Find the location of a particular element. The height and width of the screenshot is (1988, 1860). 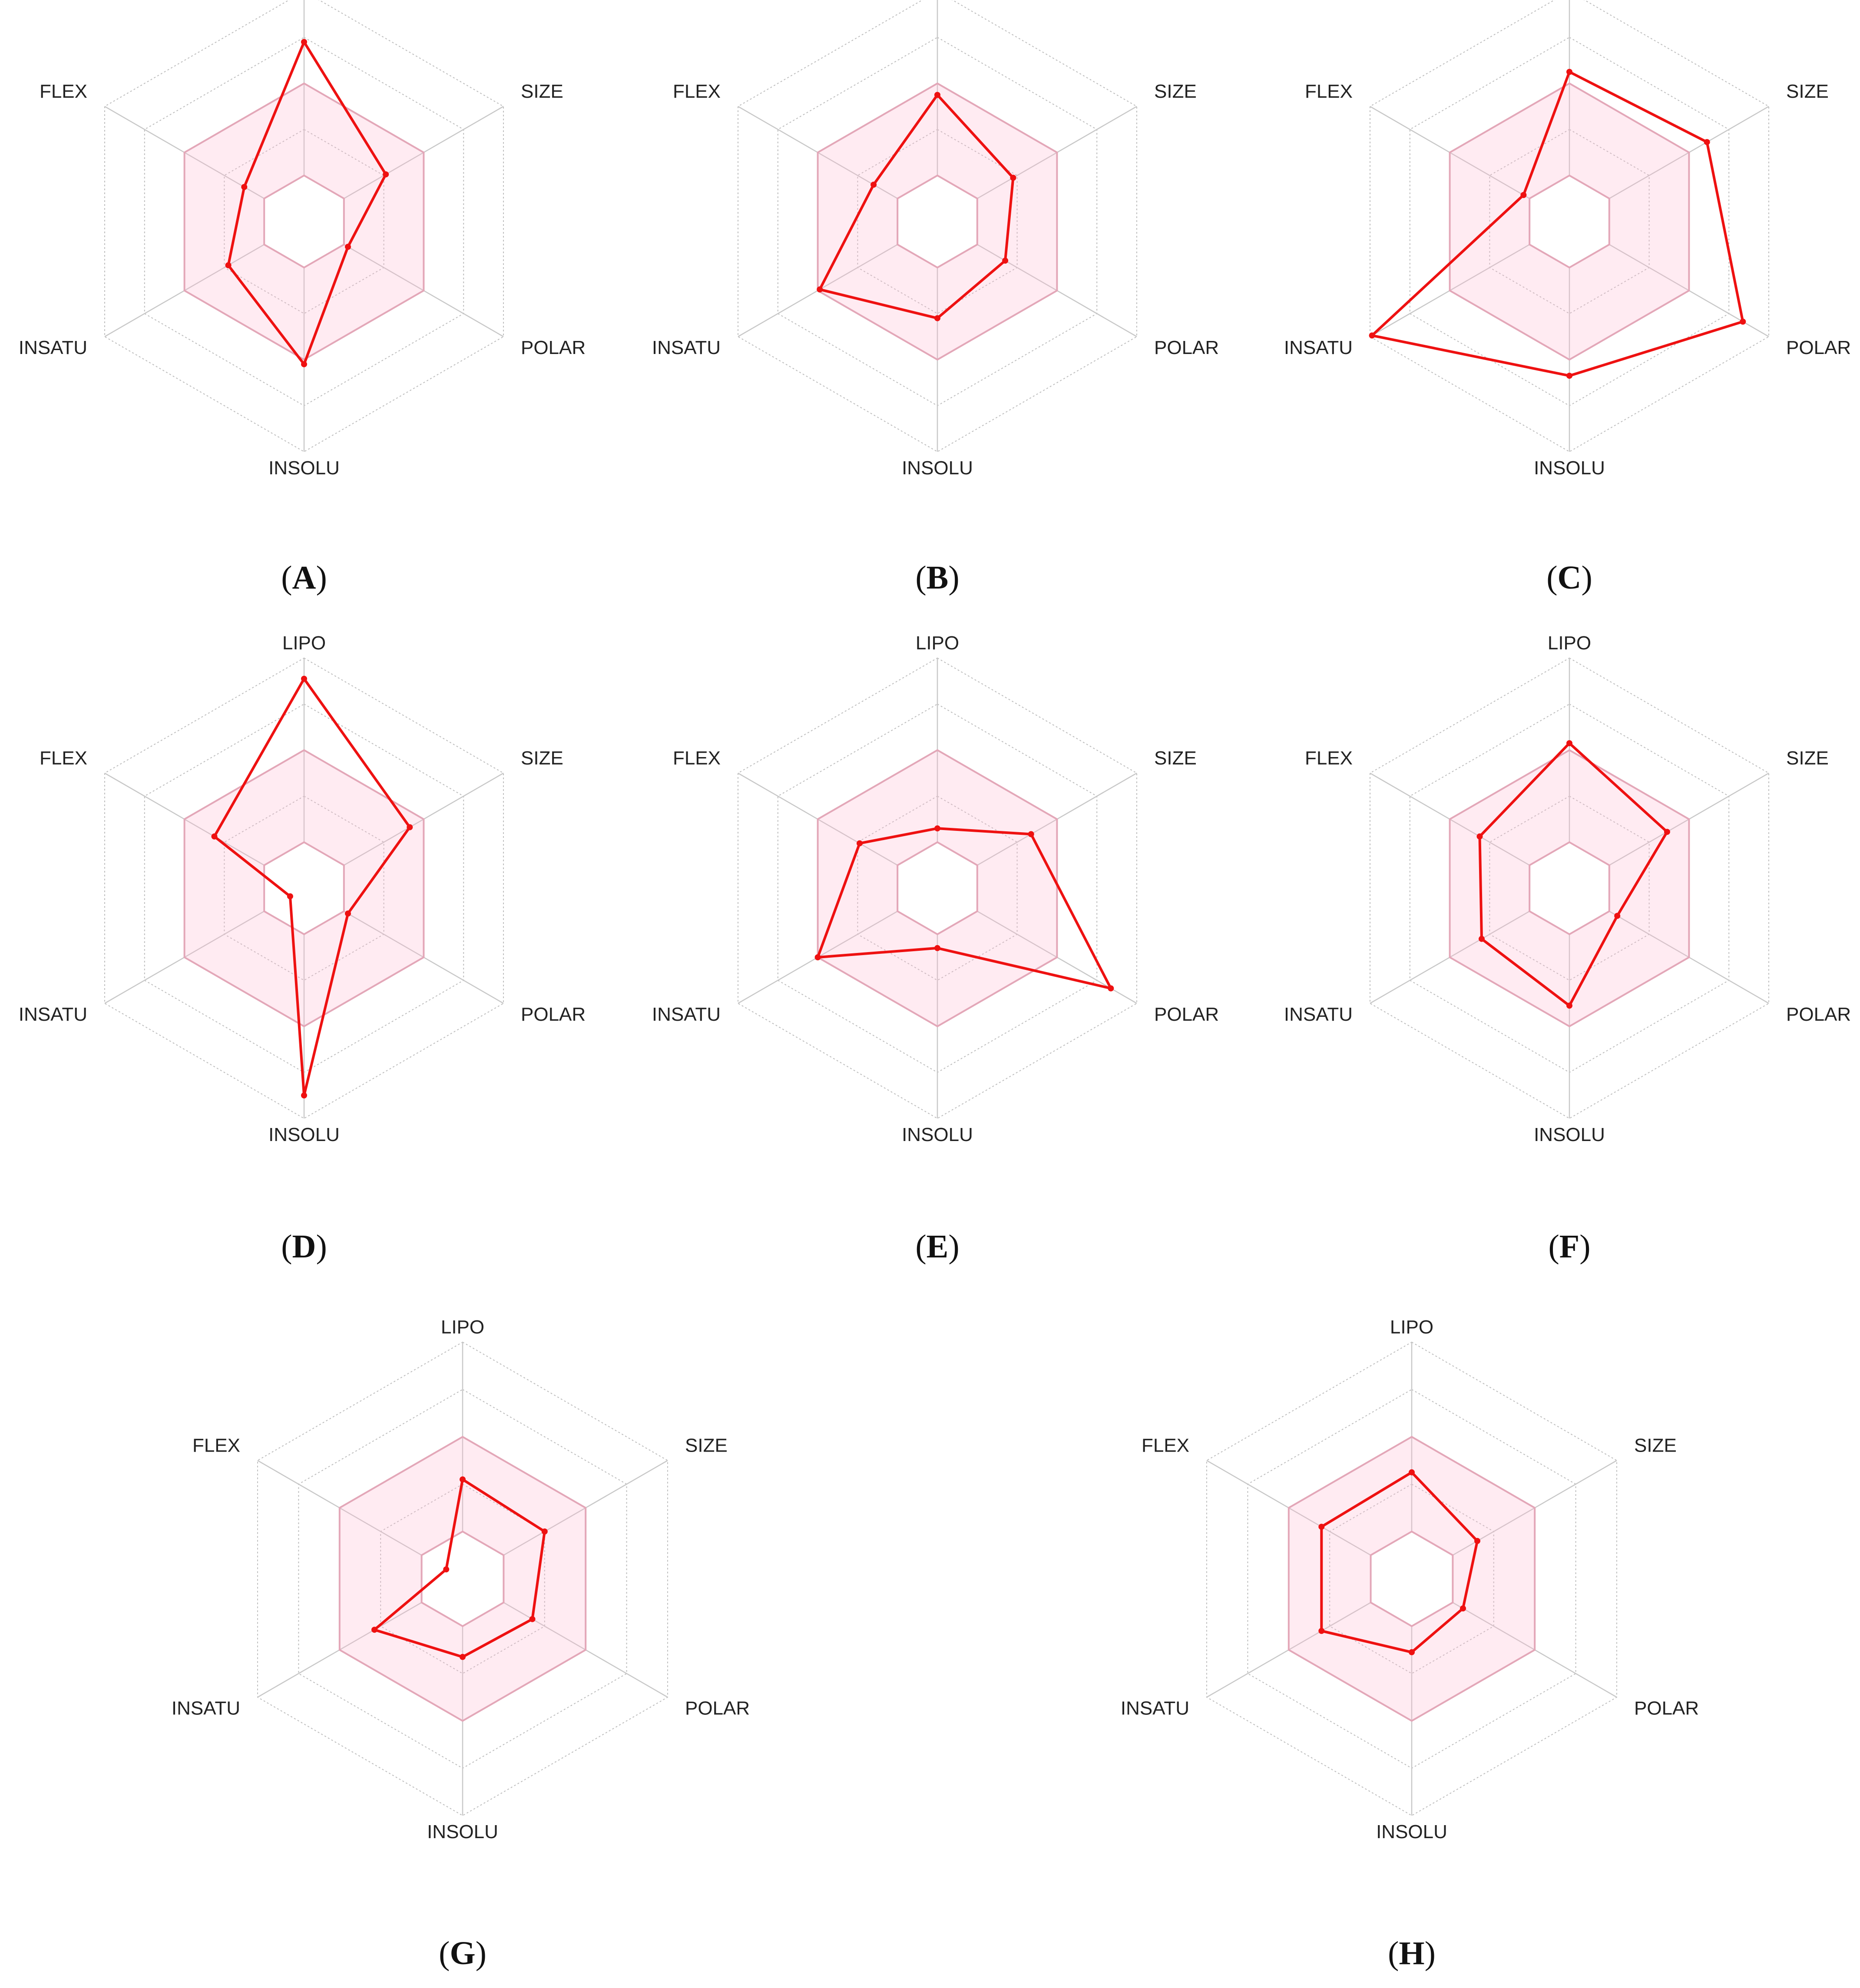

radar-panel-f: LIPO SIZE POLAR INSOLU INSATU FLEX (F) is located at coordinates (1567, 949).